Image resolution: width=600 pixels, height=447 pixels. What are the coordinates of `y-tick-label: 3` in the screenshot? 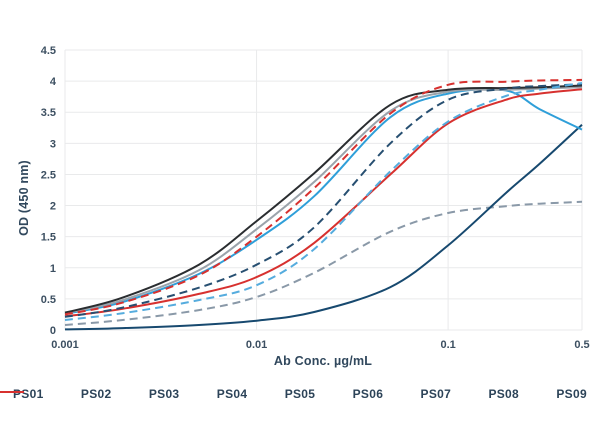 It's located at (53, 144).